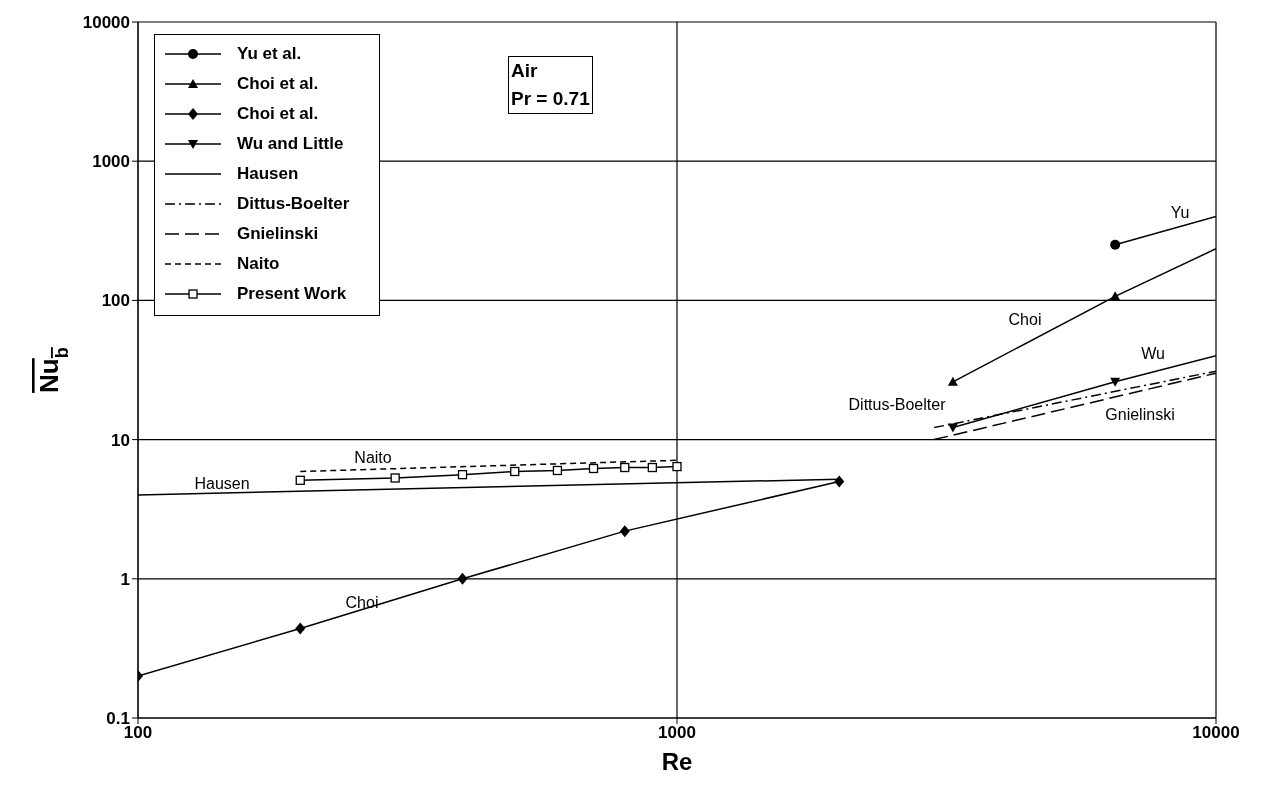 This screenshot has width=1261, height=798. What do you see at coordinates (258, 264) in the screenshot?
I see `legend-label: Naito` at bounding box center [258, 264].